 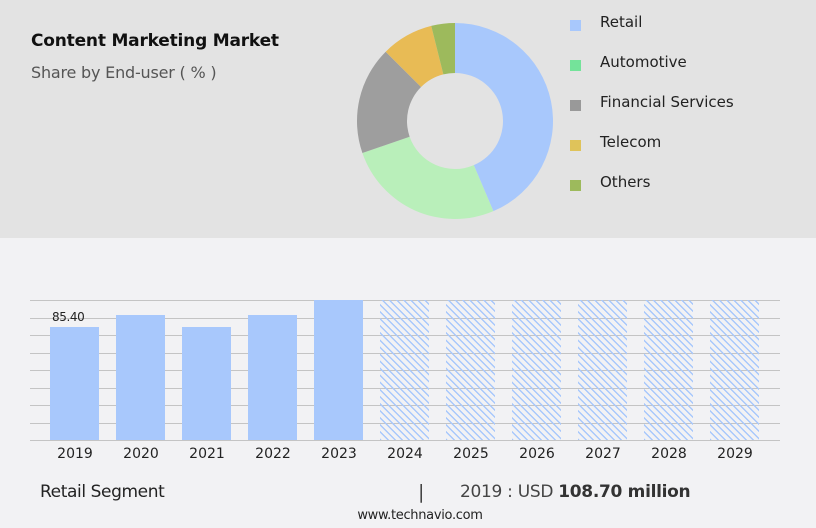 What do you see at coordinates (625, 182) in the screenshot?
I see `legend-label: Others` at bounding box center [625, 182].